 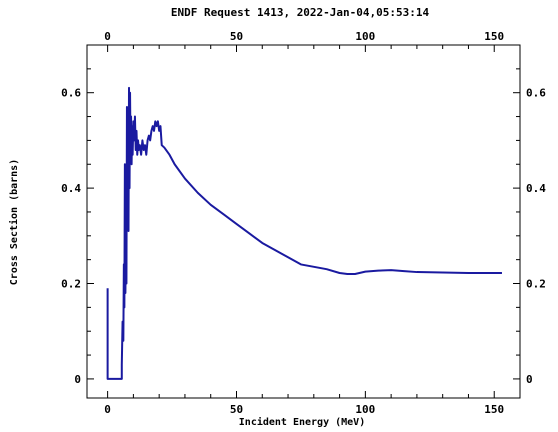 What do you see at coordinates (300, 12) in the screenshot?
I see `chart-title: ENDF Request 1413, 2022-Jan-04,05:53:14` at bounding box center [300, 12].